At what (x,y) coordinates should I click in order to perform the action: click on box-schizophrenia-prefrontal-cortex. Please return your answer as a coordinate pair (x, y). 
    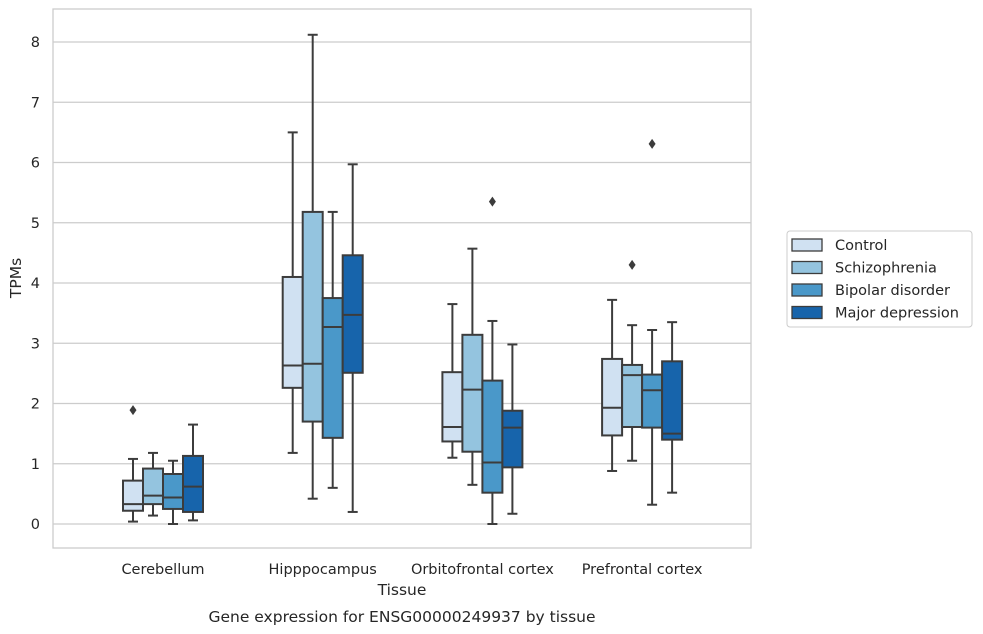
    Looking at the image, I should click on (632, 360).